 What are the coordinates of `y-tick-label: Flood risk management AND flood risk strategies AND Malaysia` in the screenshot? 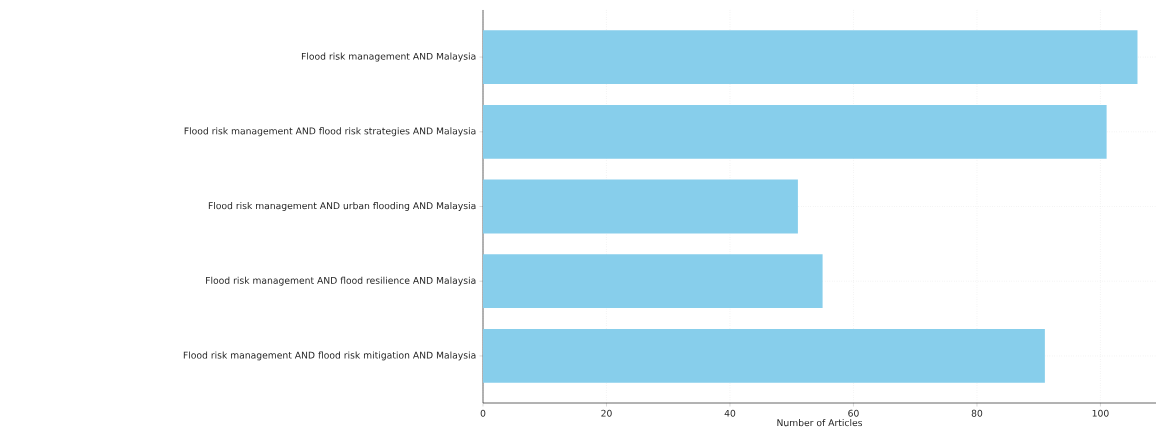 It's located at (330, 132).